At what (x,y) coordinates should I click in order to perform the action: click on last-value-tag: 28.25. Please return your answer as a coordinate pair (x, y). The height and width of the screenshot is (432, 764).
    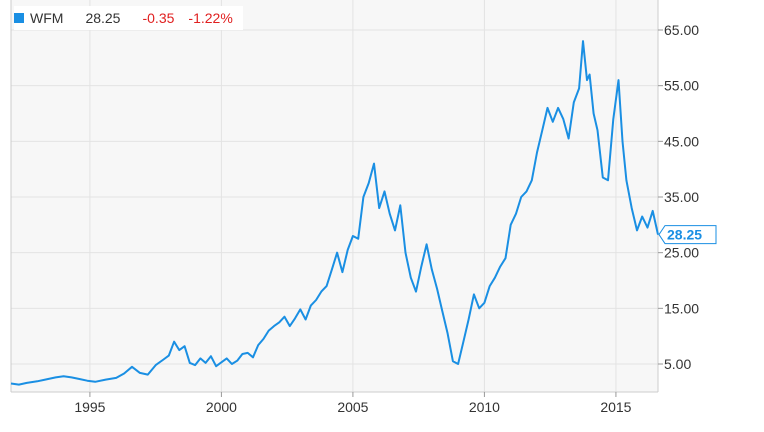
    Looking at the image, I should click on (687, 235).